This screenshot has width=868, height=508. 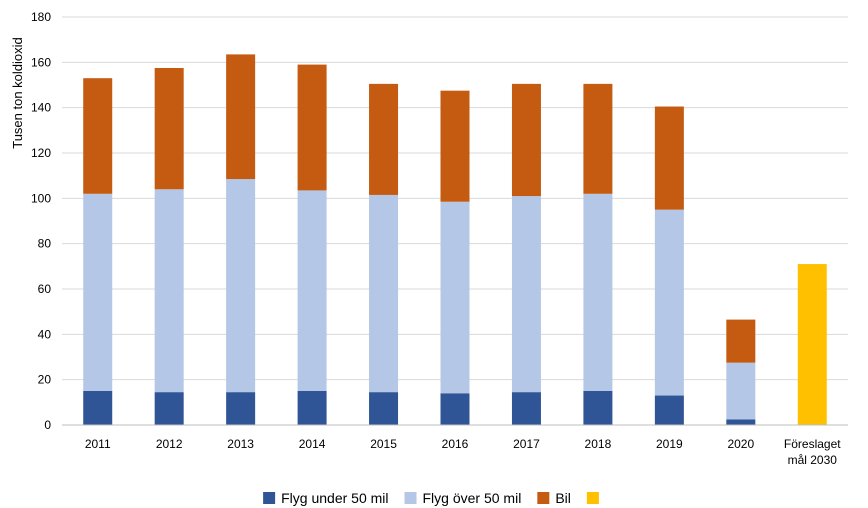 I want to click on x-tick-label: Föreslaget mål 2030, so click(x=812, y=452).